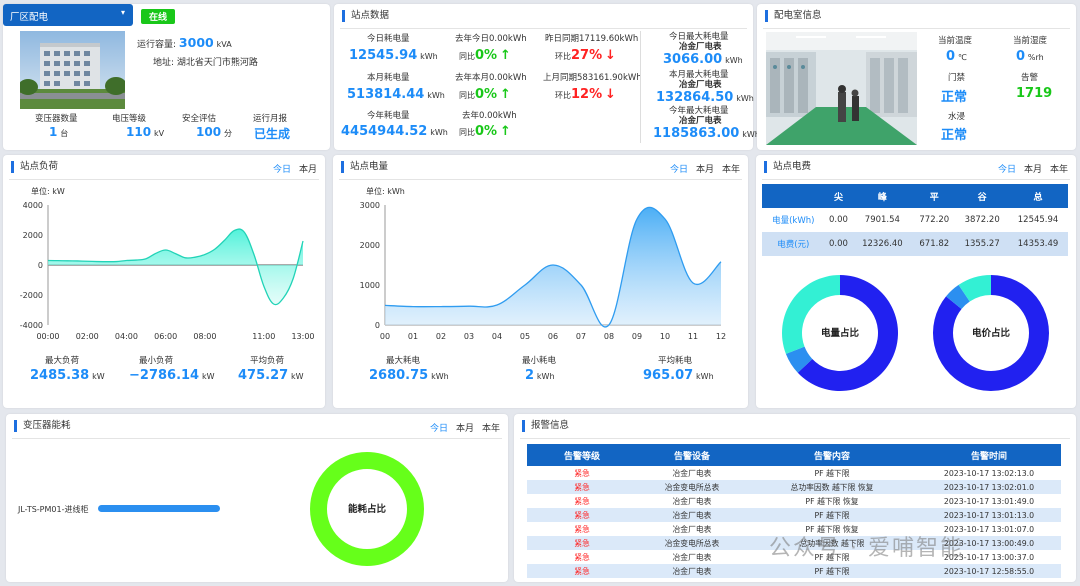  What do you see at coordinates (668, 375) in the screenshot?
I see `avg-energy-value: 965.07` at bounding box center [668, 375].